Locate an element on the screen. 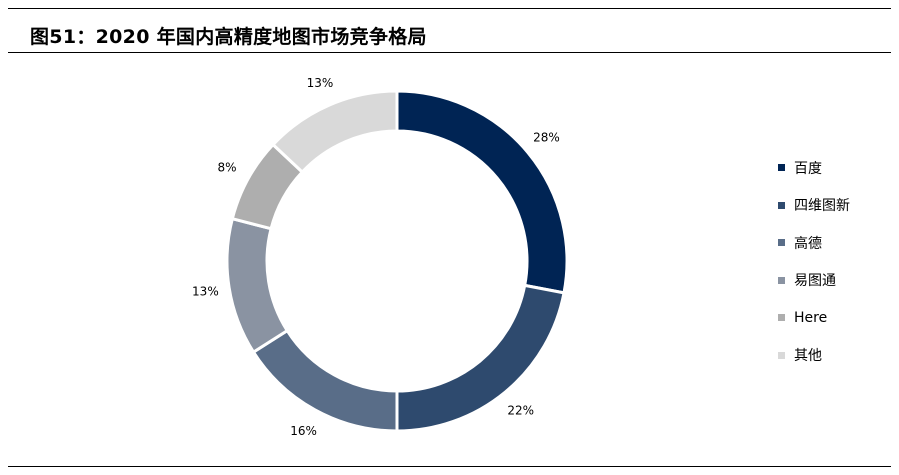  bottom-rule is located at coordinates (449, 466).